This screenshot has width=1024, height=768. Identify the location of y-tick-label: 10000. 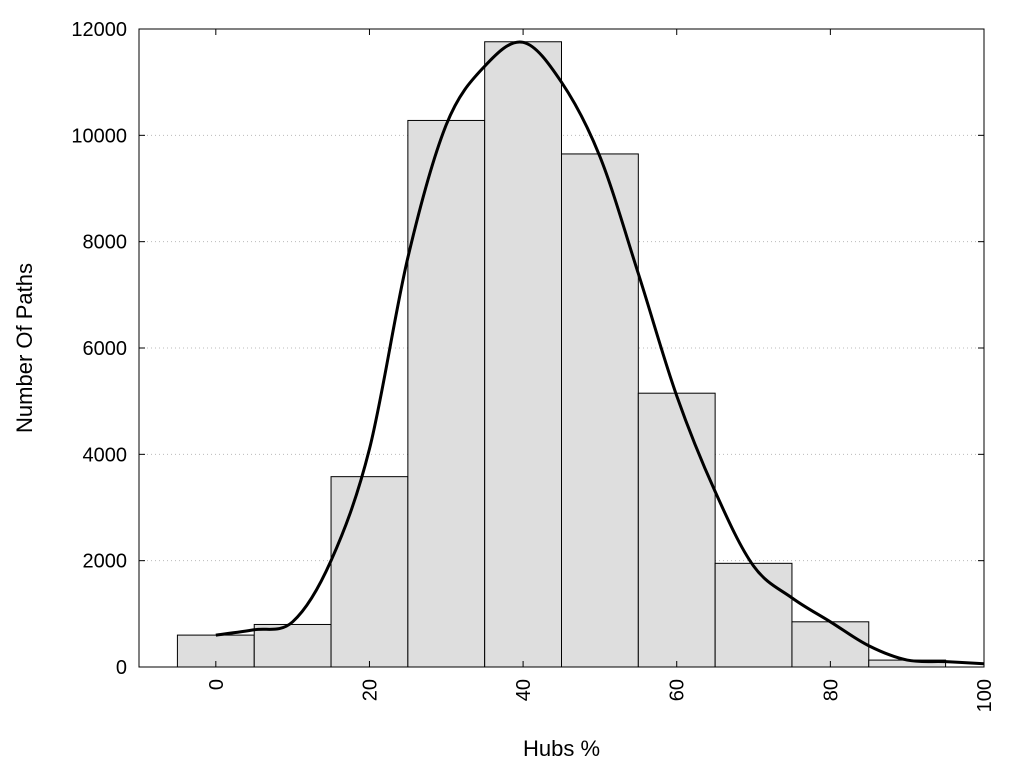
(99, 136).